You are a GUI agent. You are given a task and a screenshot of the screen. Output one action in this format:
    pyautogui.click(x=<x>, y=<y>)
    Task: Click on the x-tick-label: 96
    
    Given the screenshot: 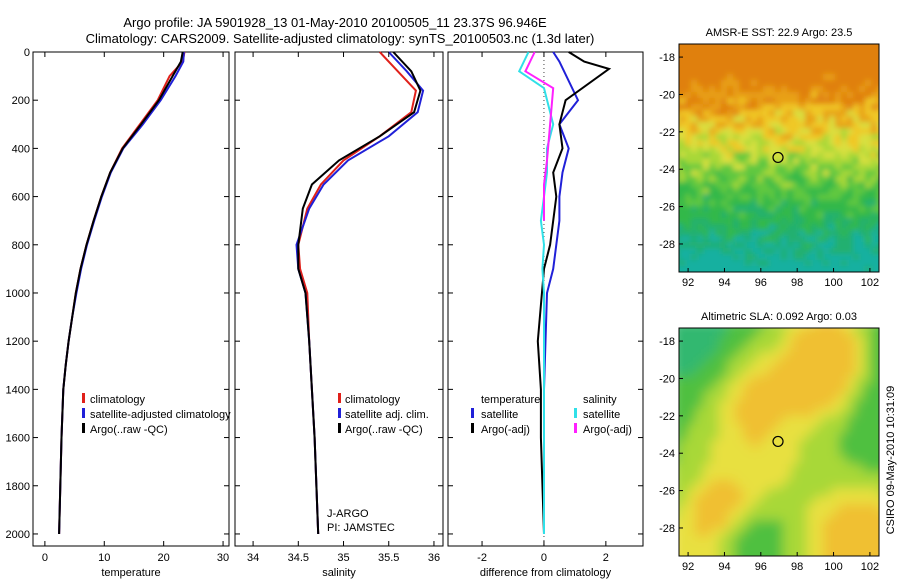 What is the action you would take?
    pyautogui.click(x=761, y=283)
    